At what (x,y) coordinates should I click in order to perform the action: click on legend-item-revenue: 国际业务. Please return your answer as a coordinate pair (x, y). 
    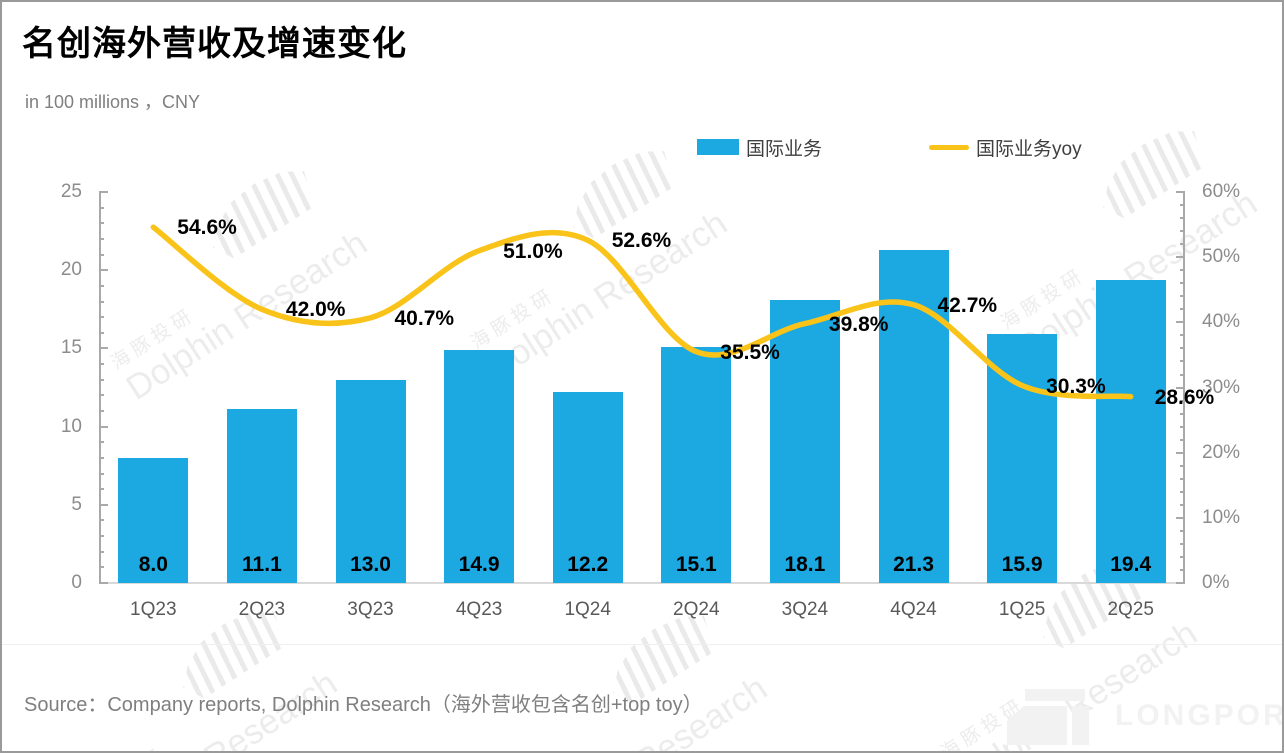
    Looking at the image, I should click on (760, 147).